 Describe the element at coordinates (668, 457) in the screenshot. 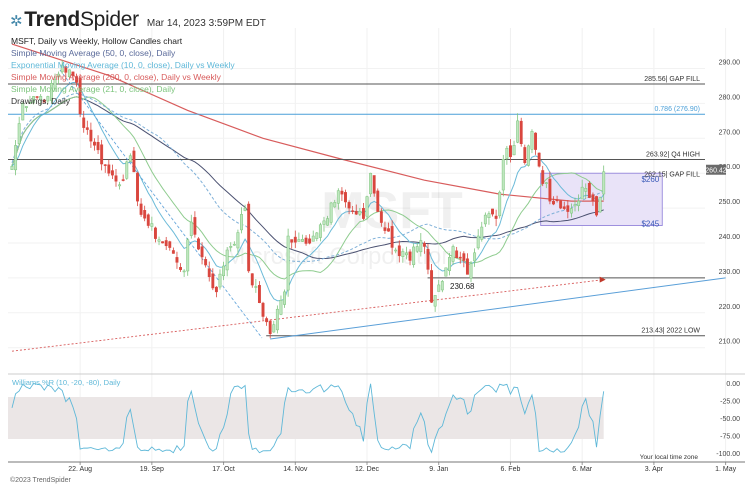

I see `timezone-note: Your local time zone` at that location.